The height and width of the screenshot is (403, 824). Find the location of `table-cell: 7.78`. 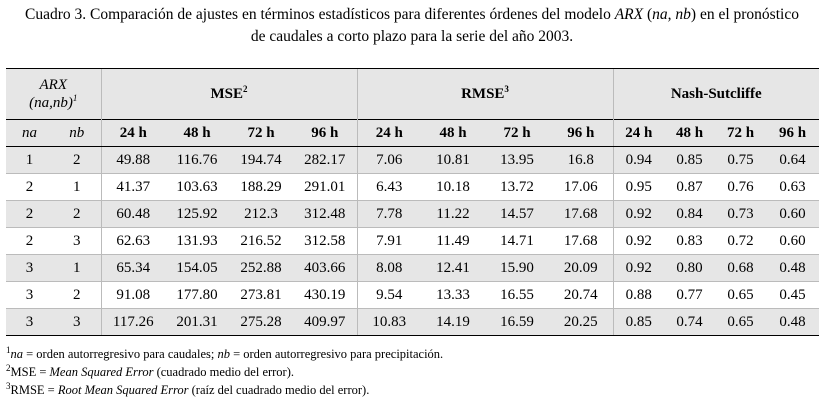

table-cell: 7.78 is located at coordinates (388, 214).